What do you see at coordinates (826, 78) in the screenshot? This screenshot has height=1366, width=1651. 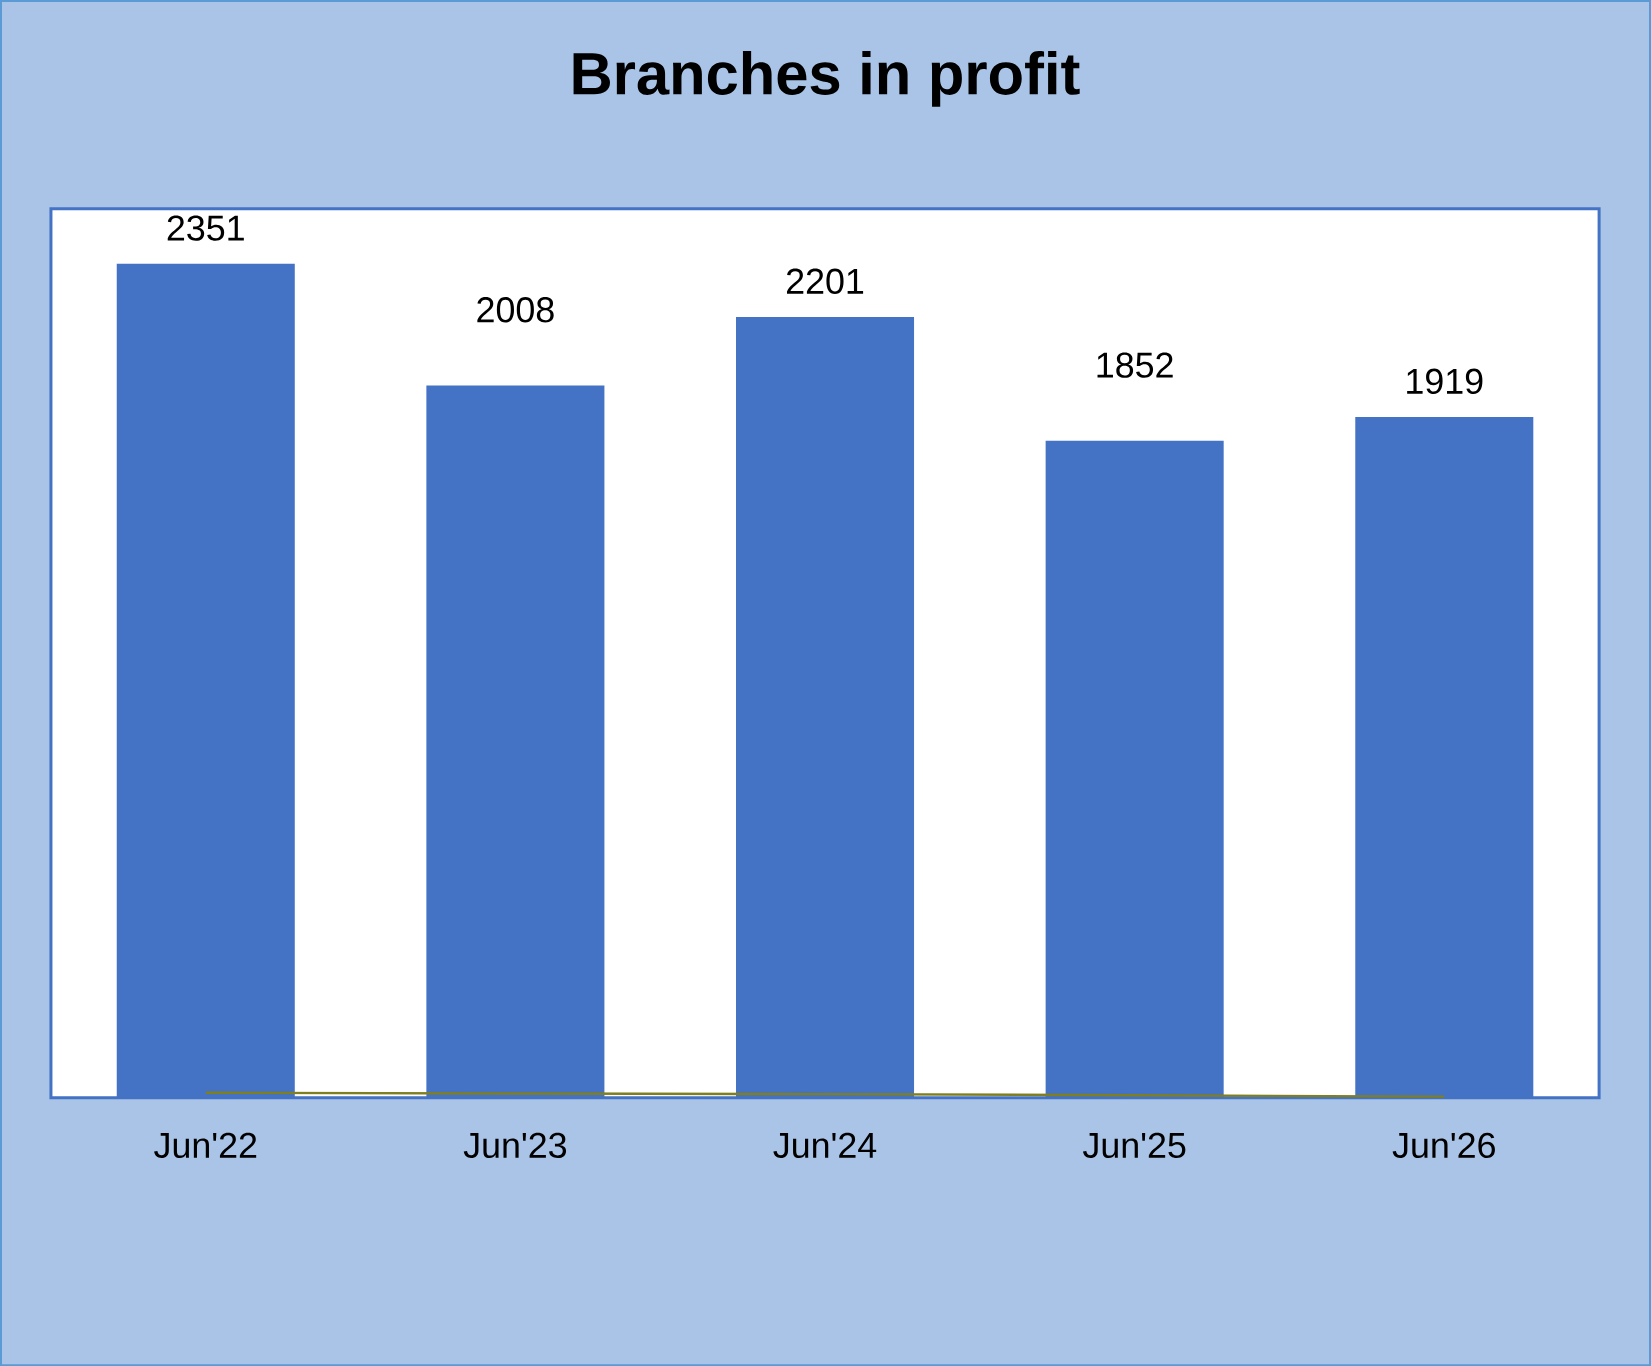 I see `chart-title: Branches in profit` at bounding box center [826, 78].